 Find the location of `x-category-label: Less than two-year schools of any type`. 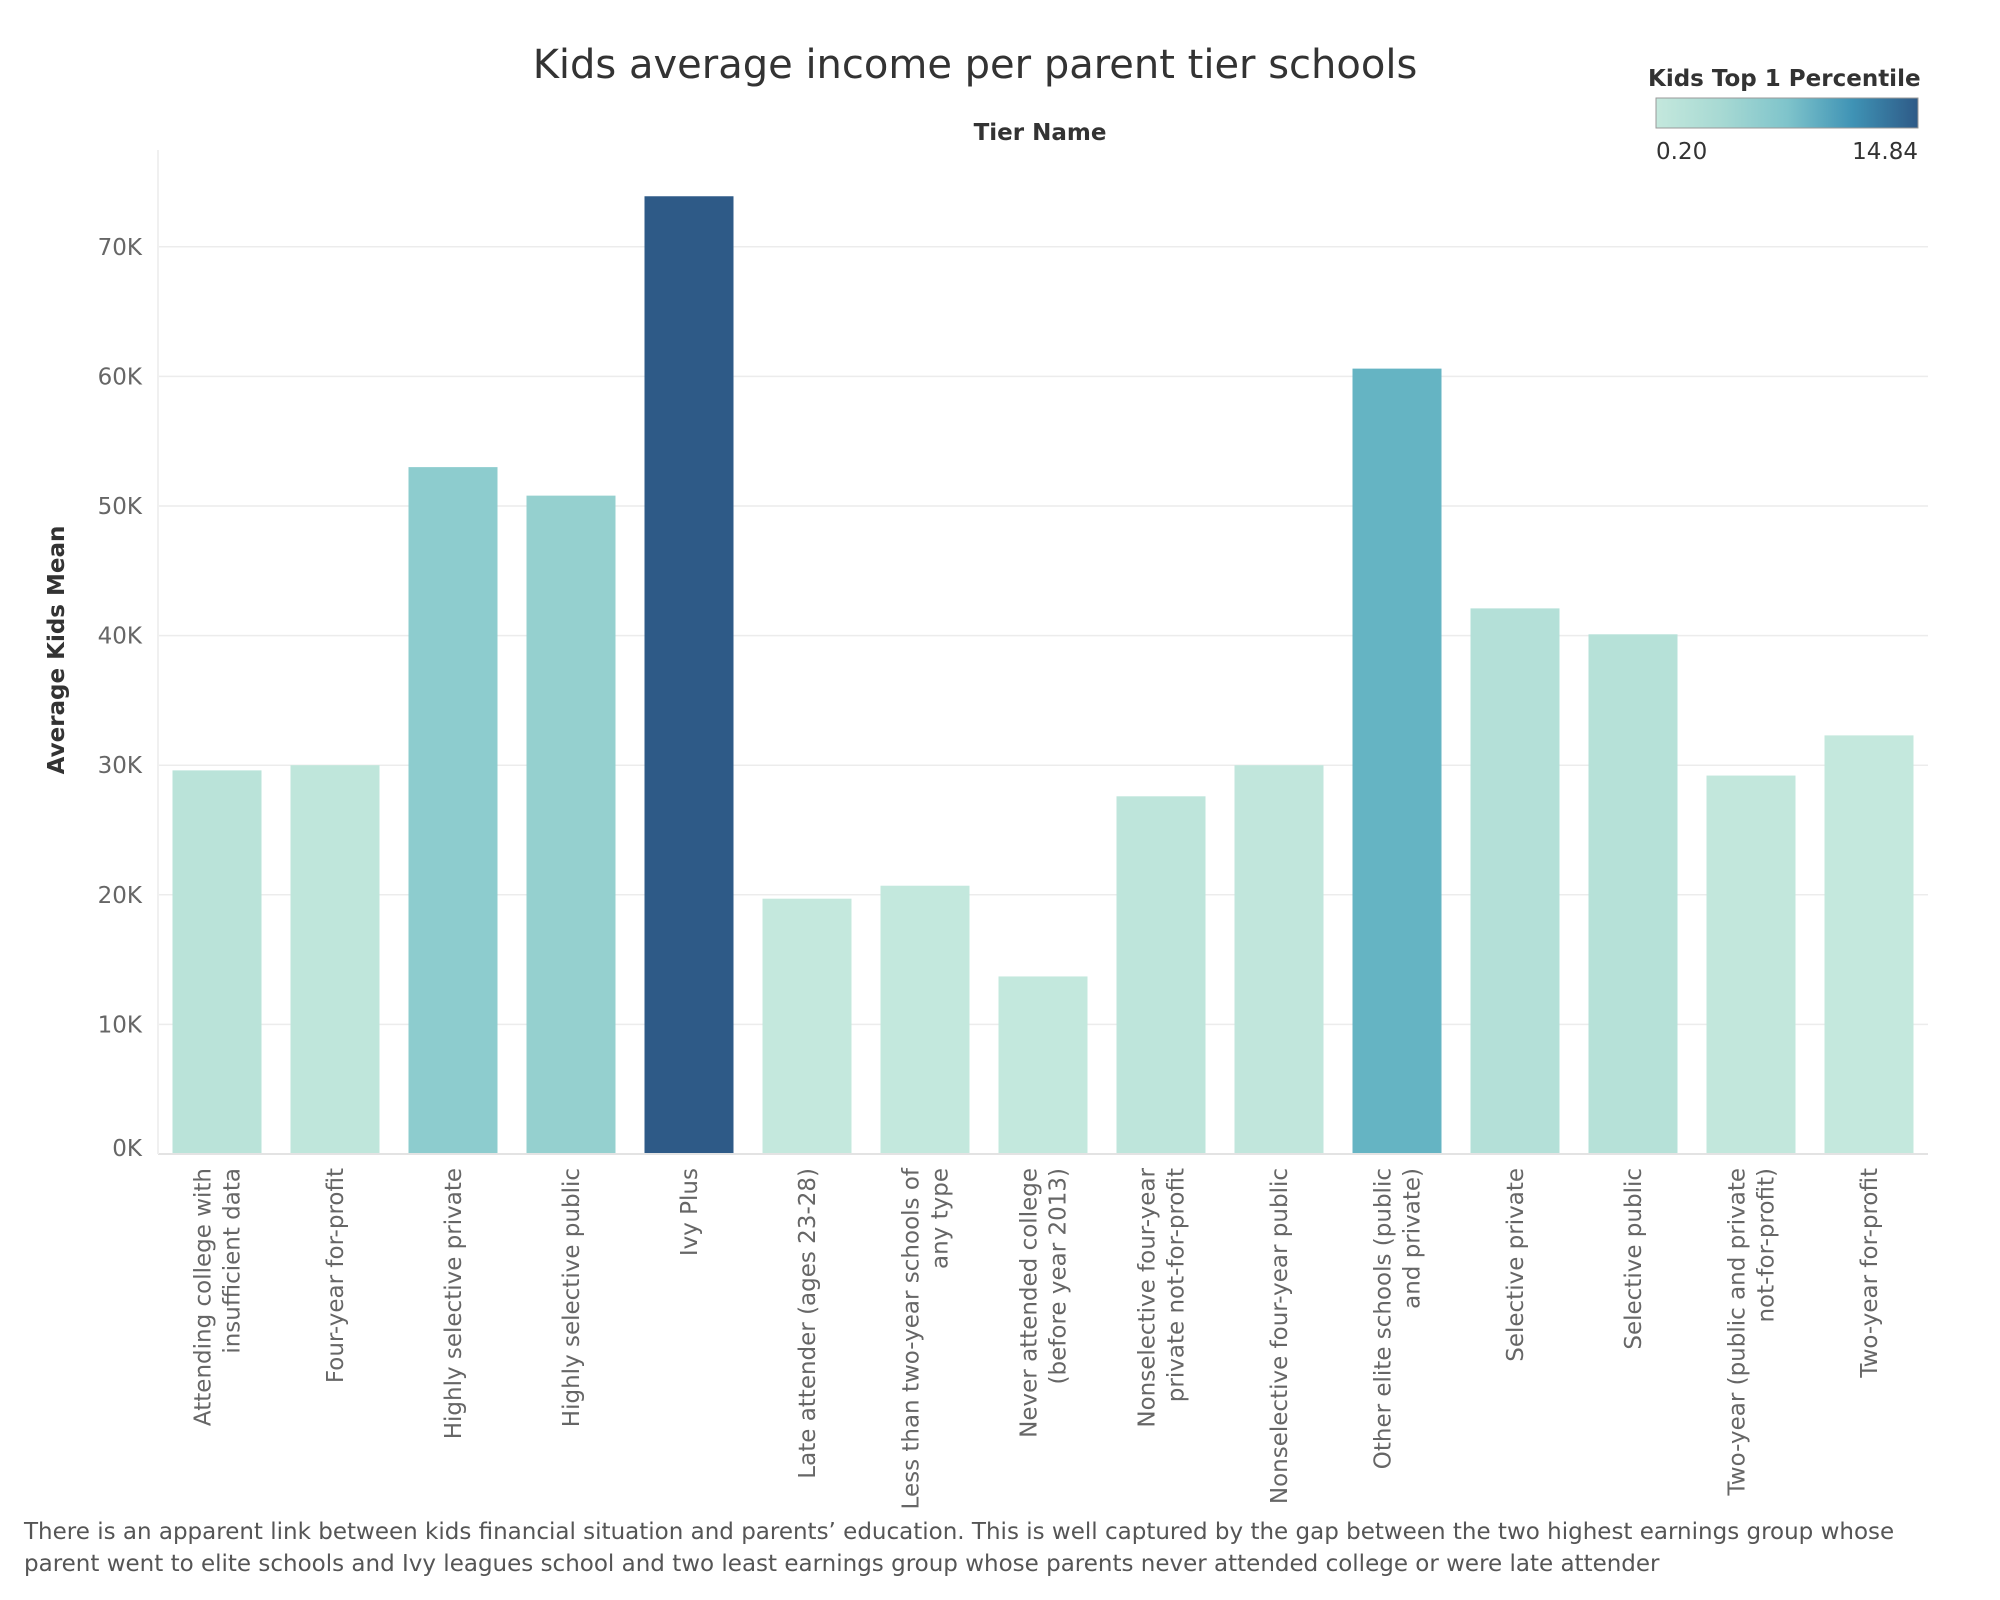

x-category-label: Less than two-year schools of any type is located at coordinates (926, 1338).